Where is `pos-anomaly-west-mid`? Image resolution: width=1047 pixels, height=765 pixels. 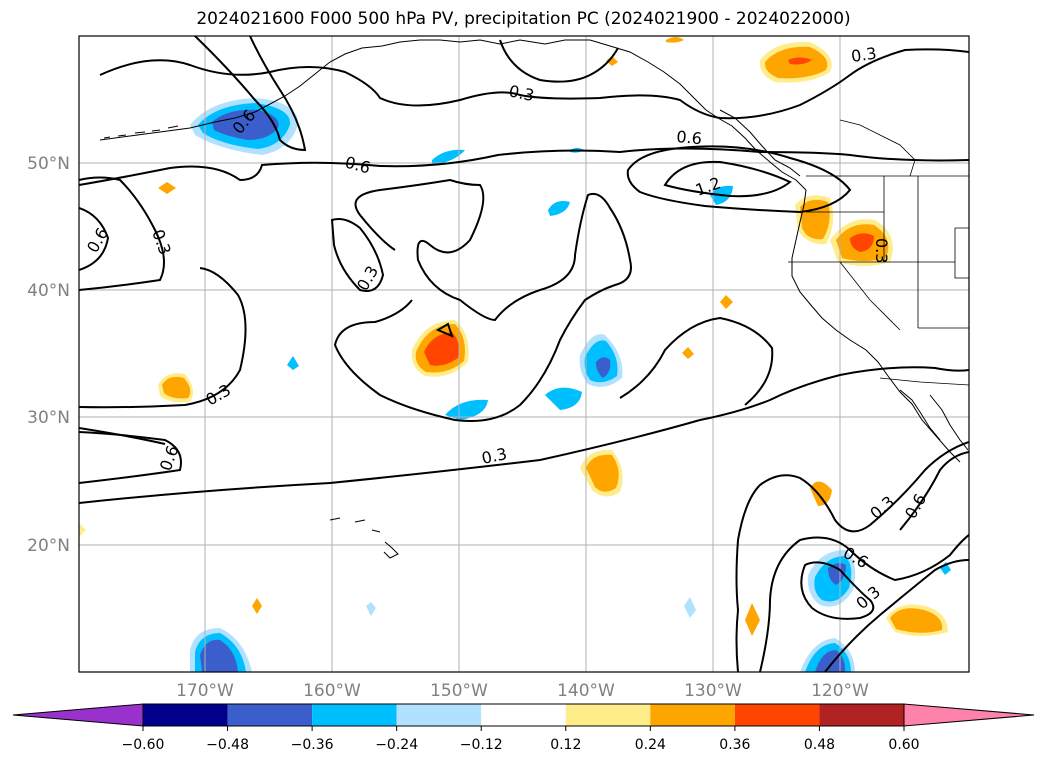
pos-anomaly-west-mid is located at coordinates (176, 387).